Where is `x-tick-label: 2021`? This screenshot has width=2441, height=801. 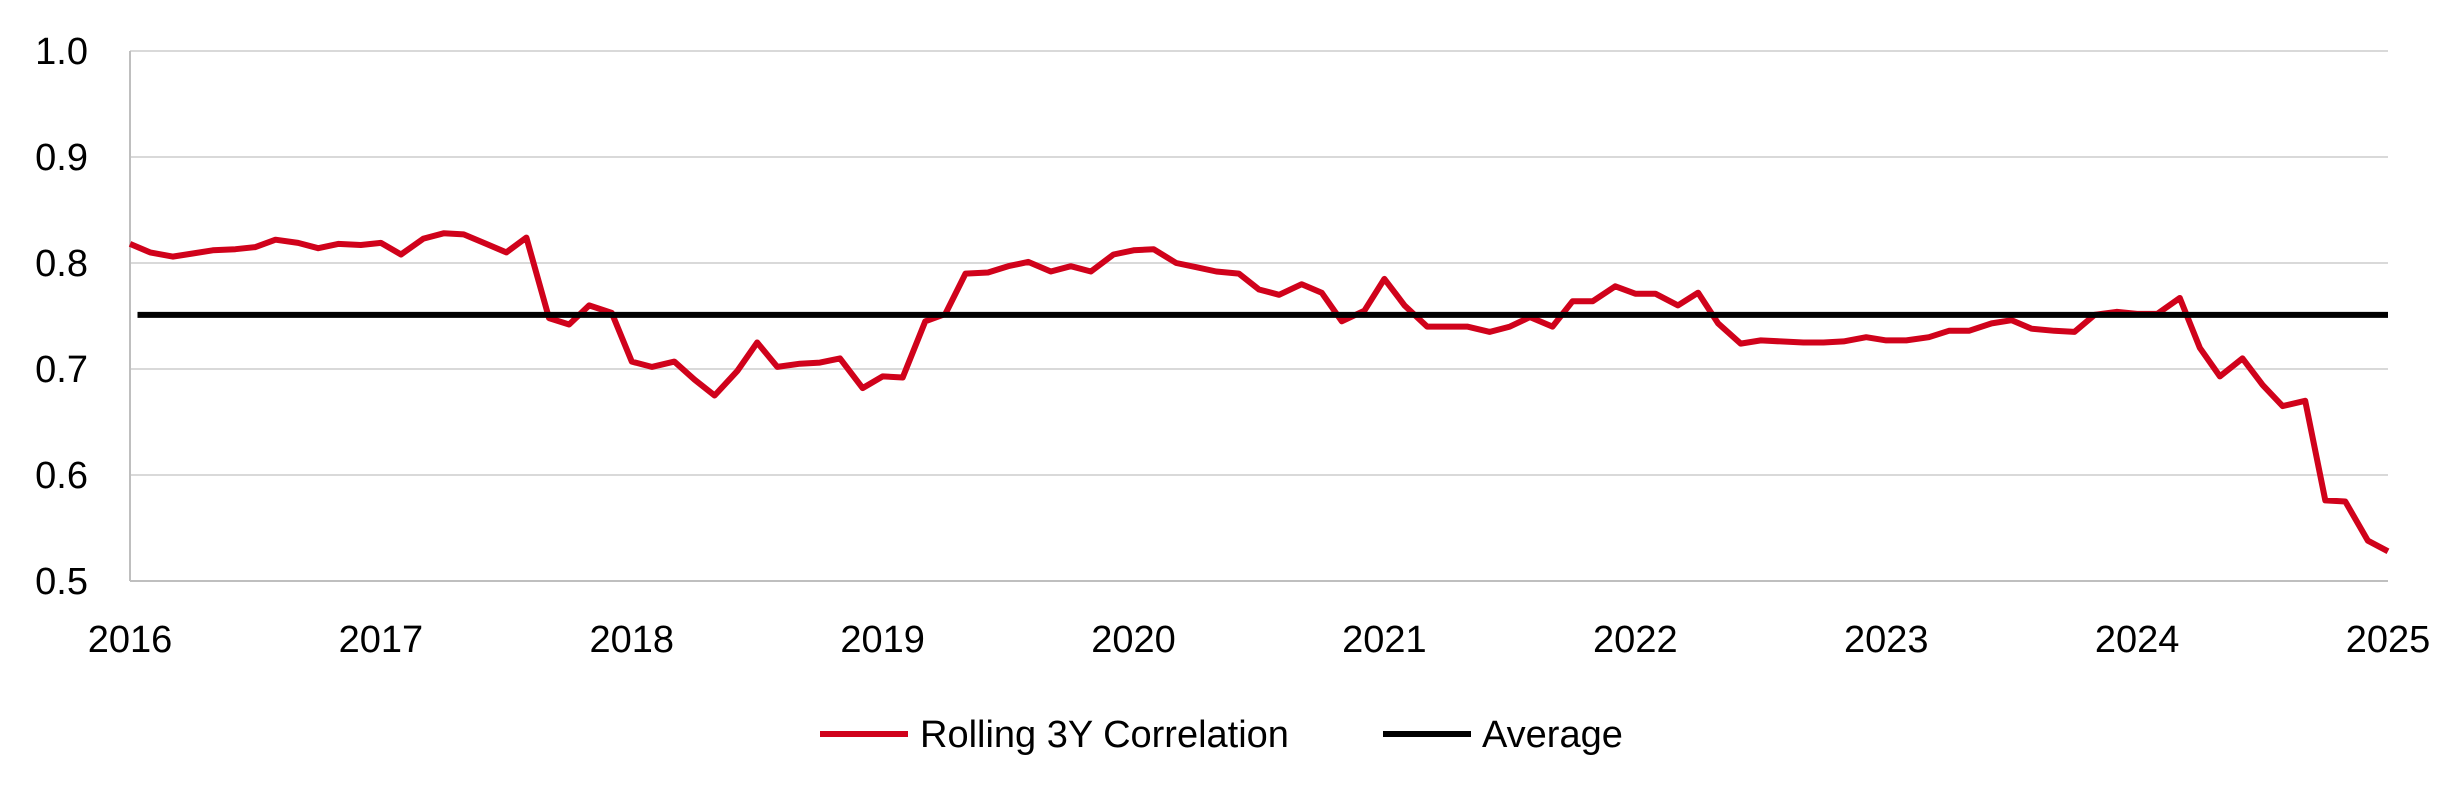
x-tick-label: 2021 is located at coordinates (1384, 640).